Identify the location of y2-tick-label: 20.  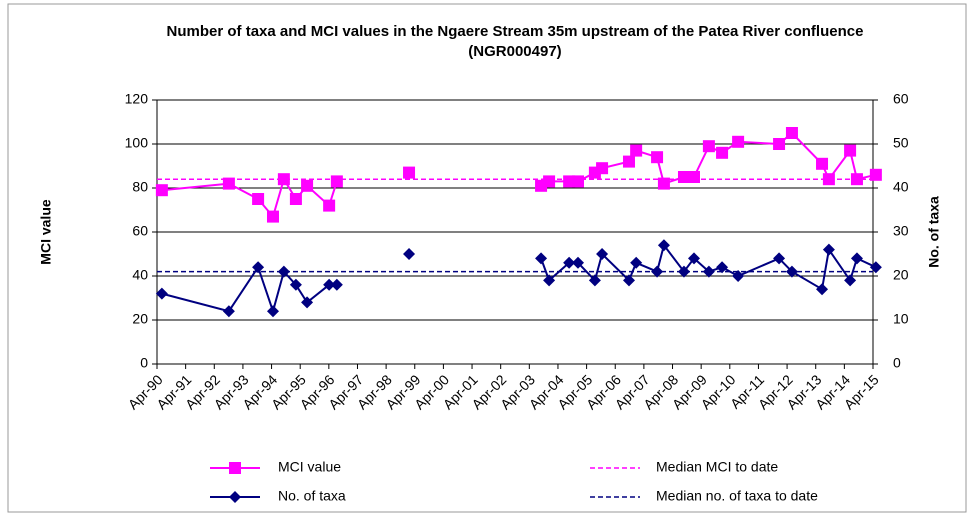
(901, 275).